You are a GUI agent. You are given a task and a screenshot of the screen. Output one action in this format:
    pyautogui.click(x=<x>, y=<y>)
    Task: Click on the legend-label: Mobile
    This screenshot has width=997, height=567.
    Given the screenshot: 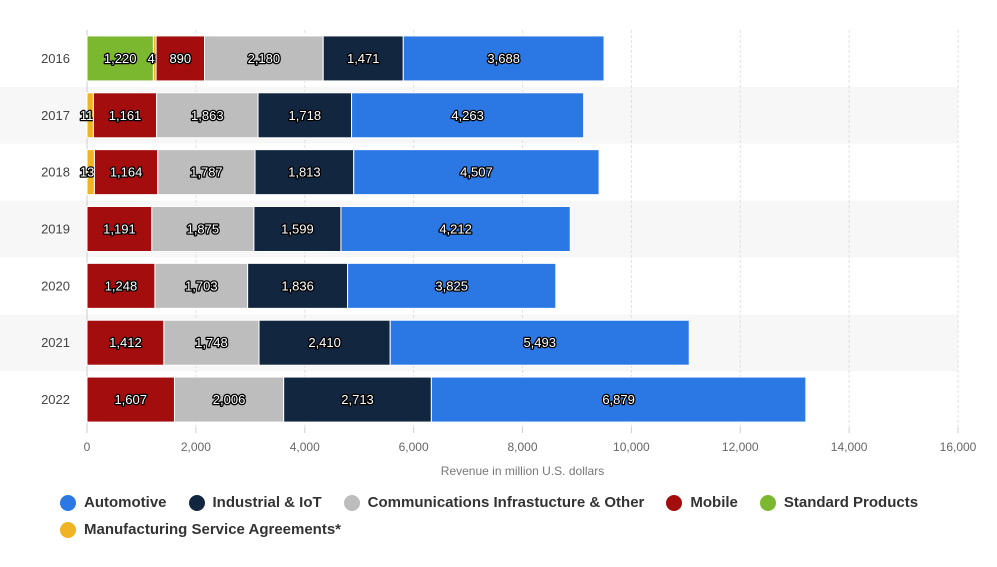 What is the action you would take?
    pyautogui.click(x=714, y=502)
    